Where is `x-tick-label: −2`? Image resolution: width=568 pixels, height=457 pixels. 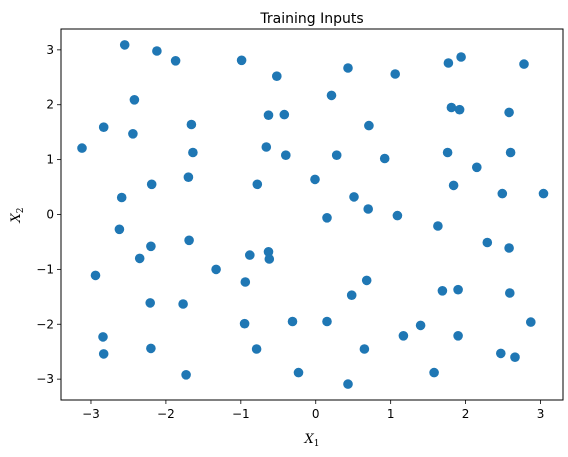
x-tick-label: −2 is located at coordinates (166, 414).